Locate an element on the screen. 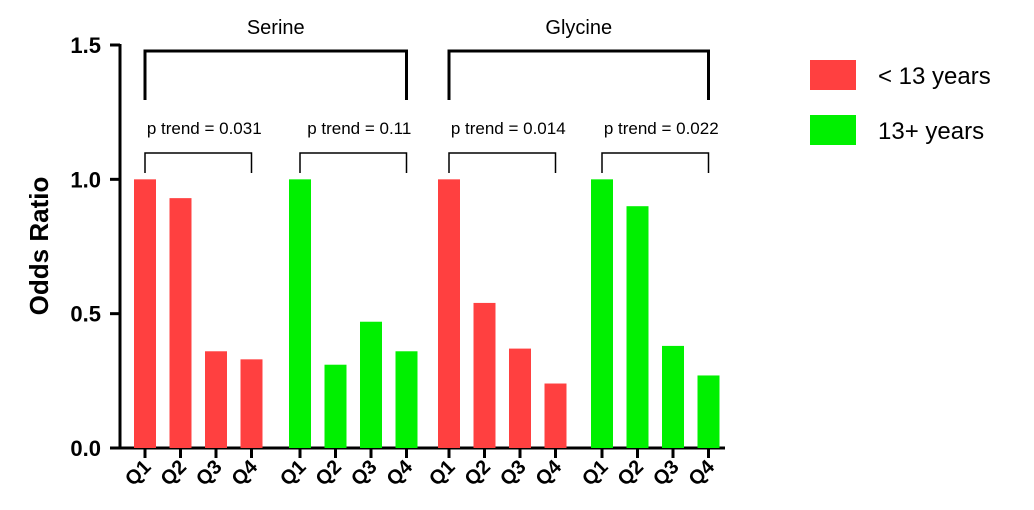  y-axis-title: Odds Ratio is located at coordinates (39, 246).